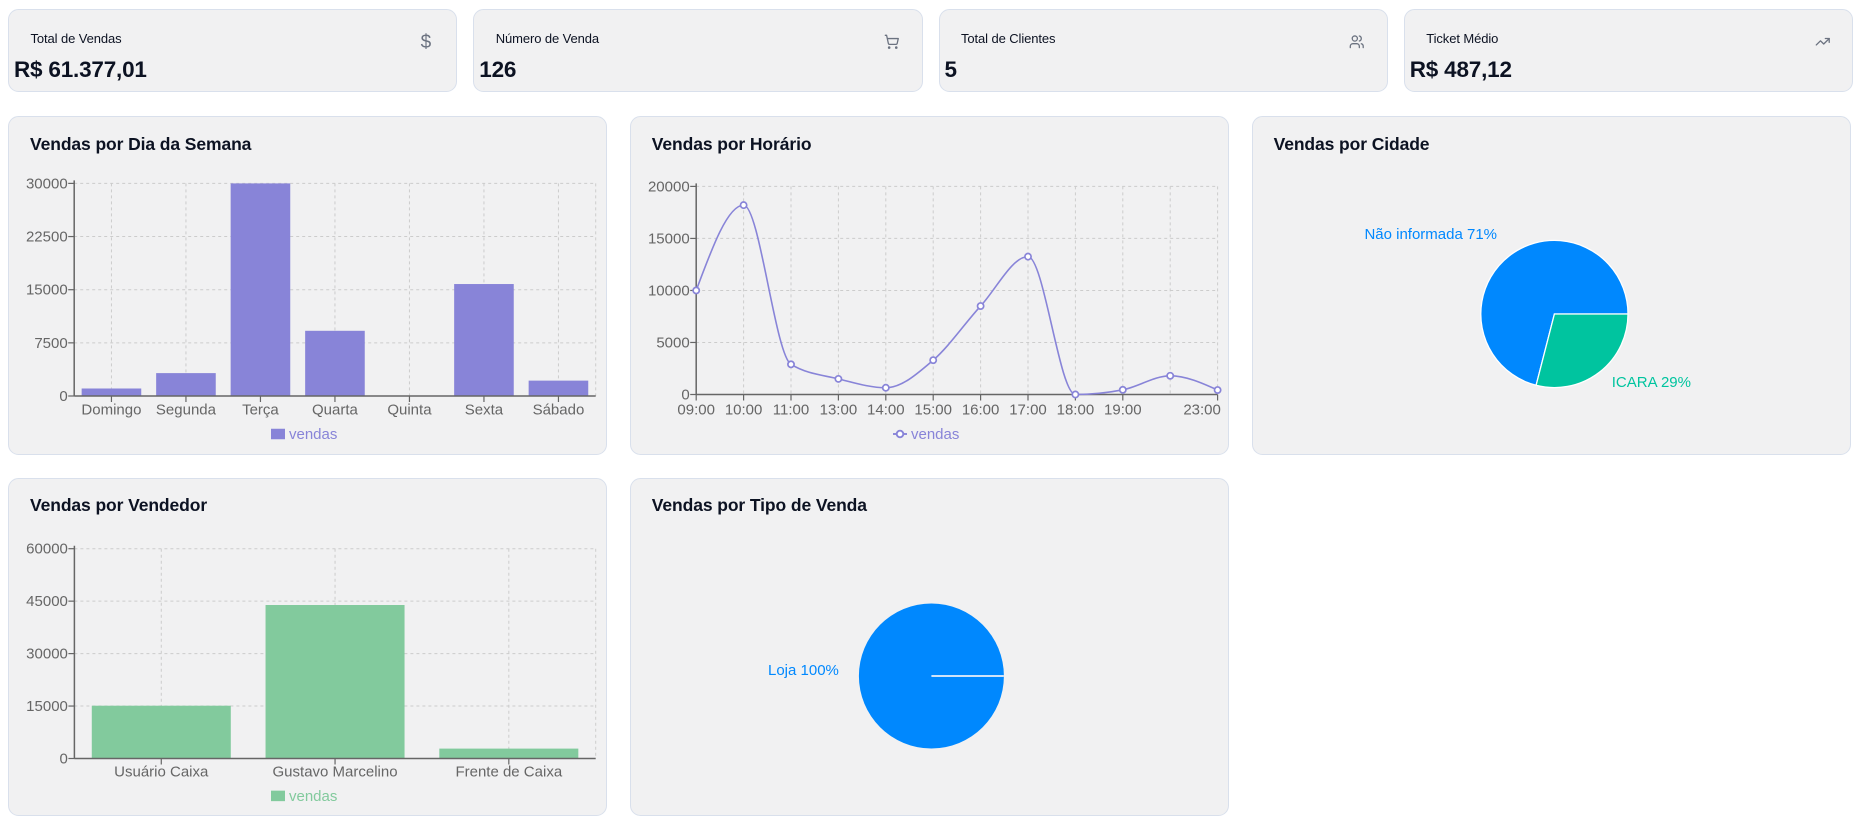 The image size is (1861, 828). Describe the element at coordinates (981, 409) in the screenshot. I see `svg-text: 16:00` at that location.